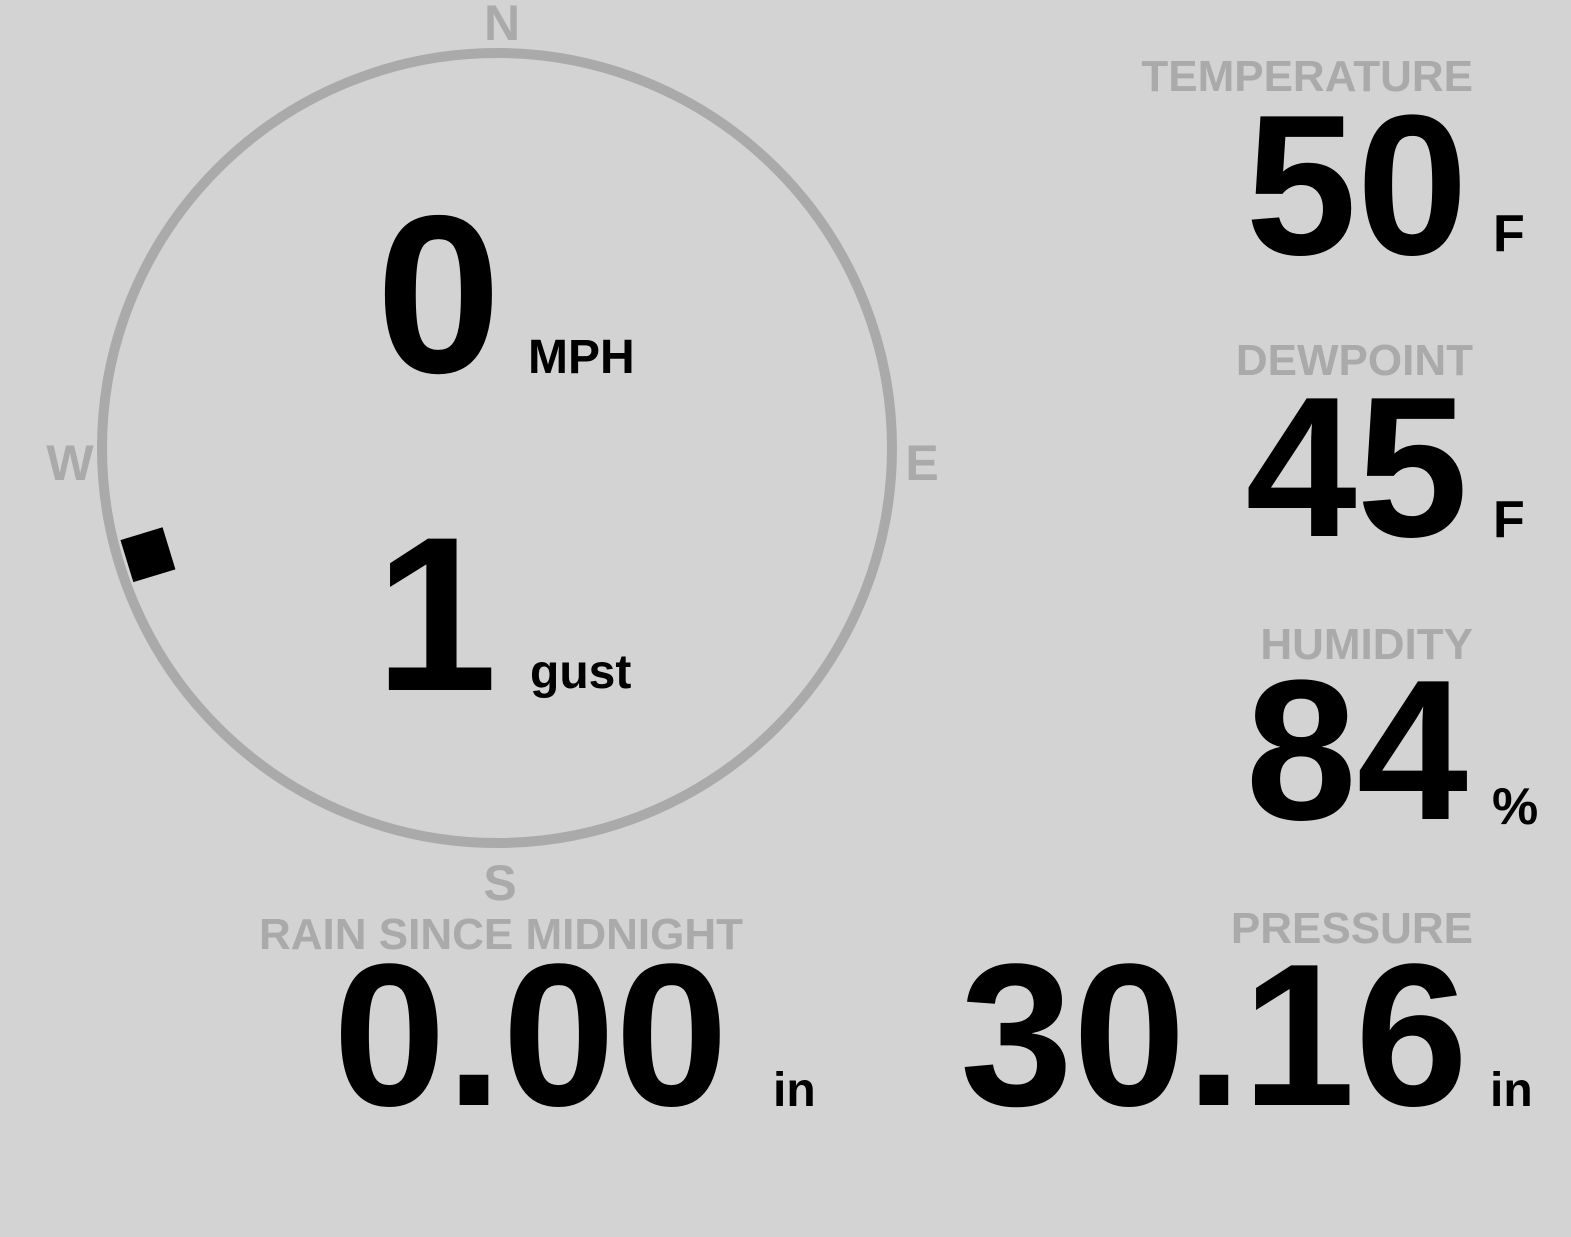 The image size is (1571, 1237). I want to click on compass-north: N, so click(502, 25).